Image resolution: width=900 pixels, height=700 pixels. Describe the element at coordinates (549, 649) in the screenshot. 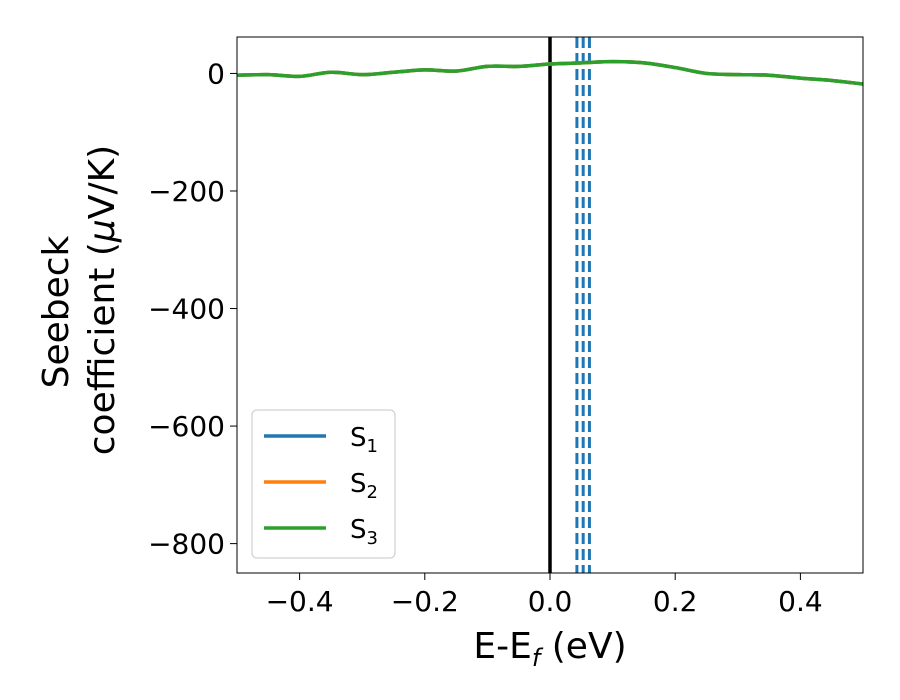

I see `x-axis-label: E-Ef (eV)` at that location.